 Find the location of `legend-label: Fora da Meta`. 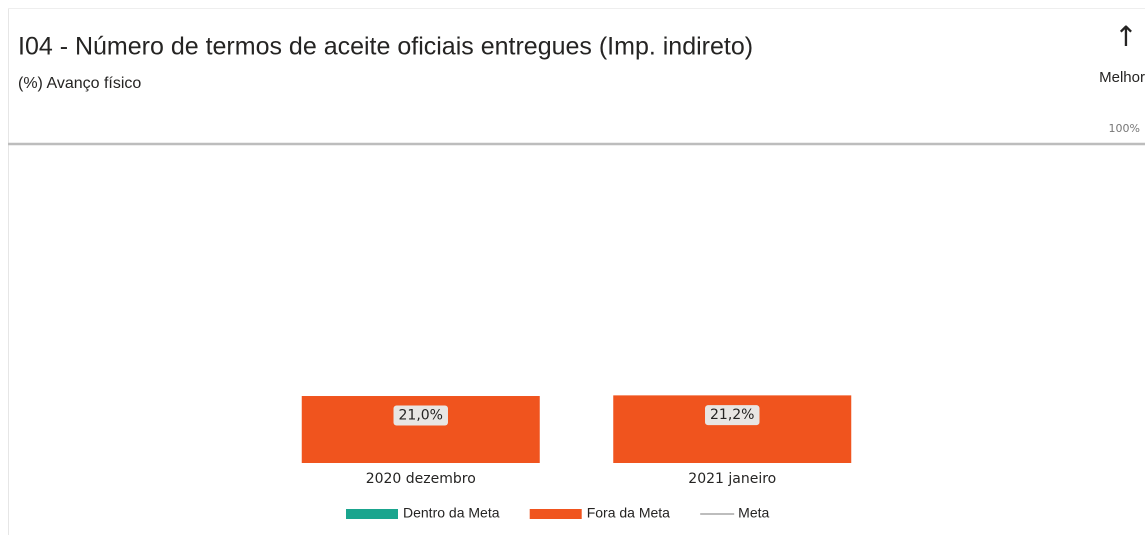

legend-label: Fora da Meta is located at coordinates (628, 513).